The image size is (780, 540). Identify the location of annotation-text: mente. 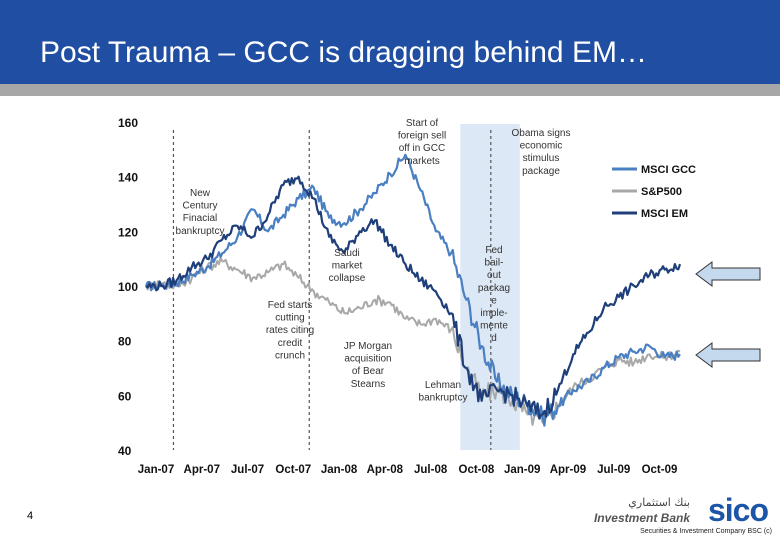
(494, 326).